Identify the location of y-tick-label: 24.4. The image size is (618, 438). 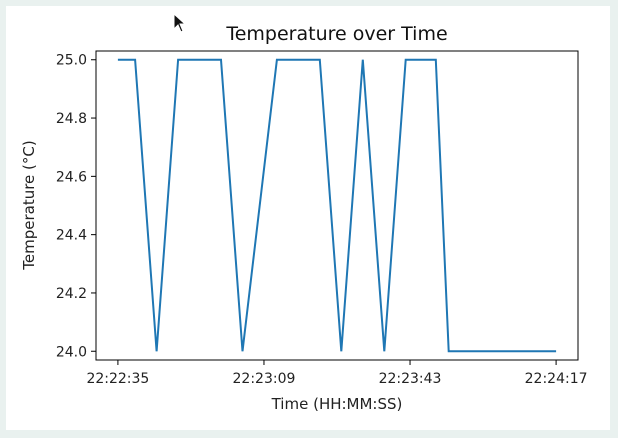
(71, 236).